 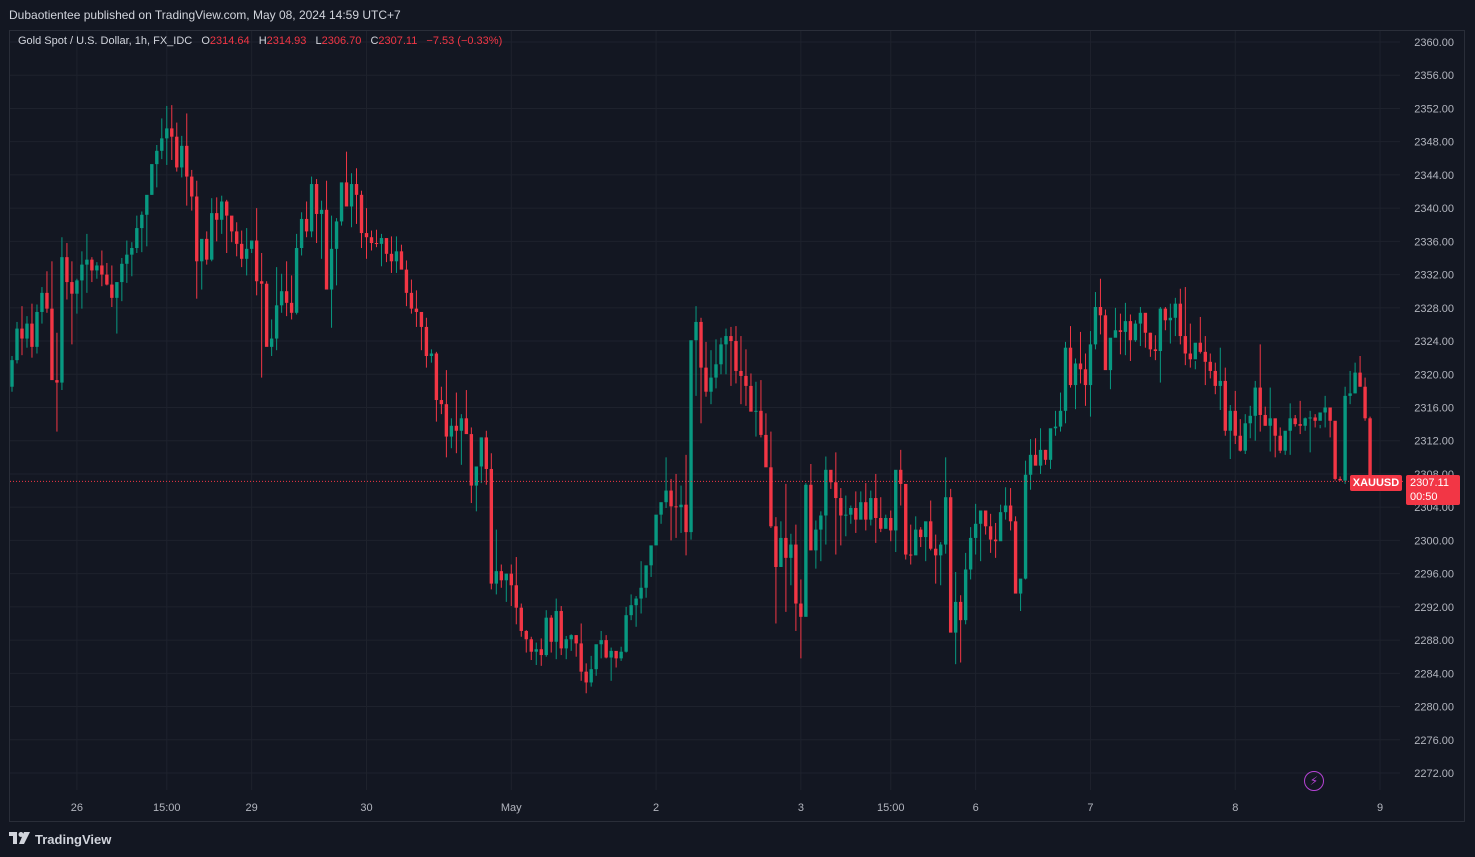 What do you see at coordinates (1434, 176) in the screenshot?
I see `y-tick-label: 2344.00` at bounding box center [1434, 176].